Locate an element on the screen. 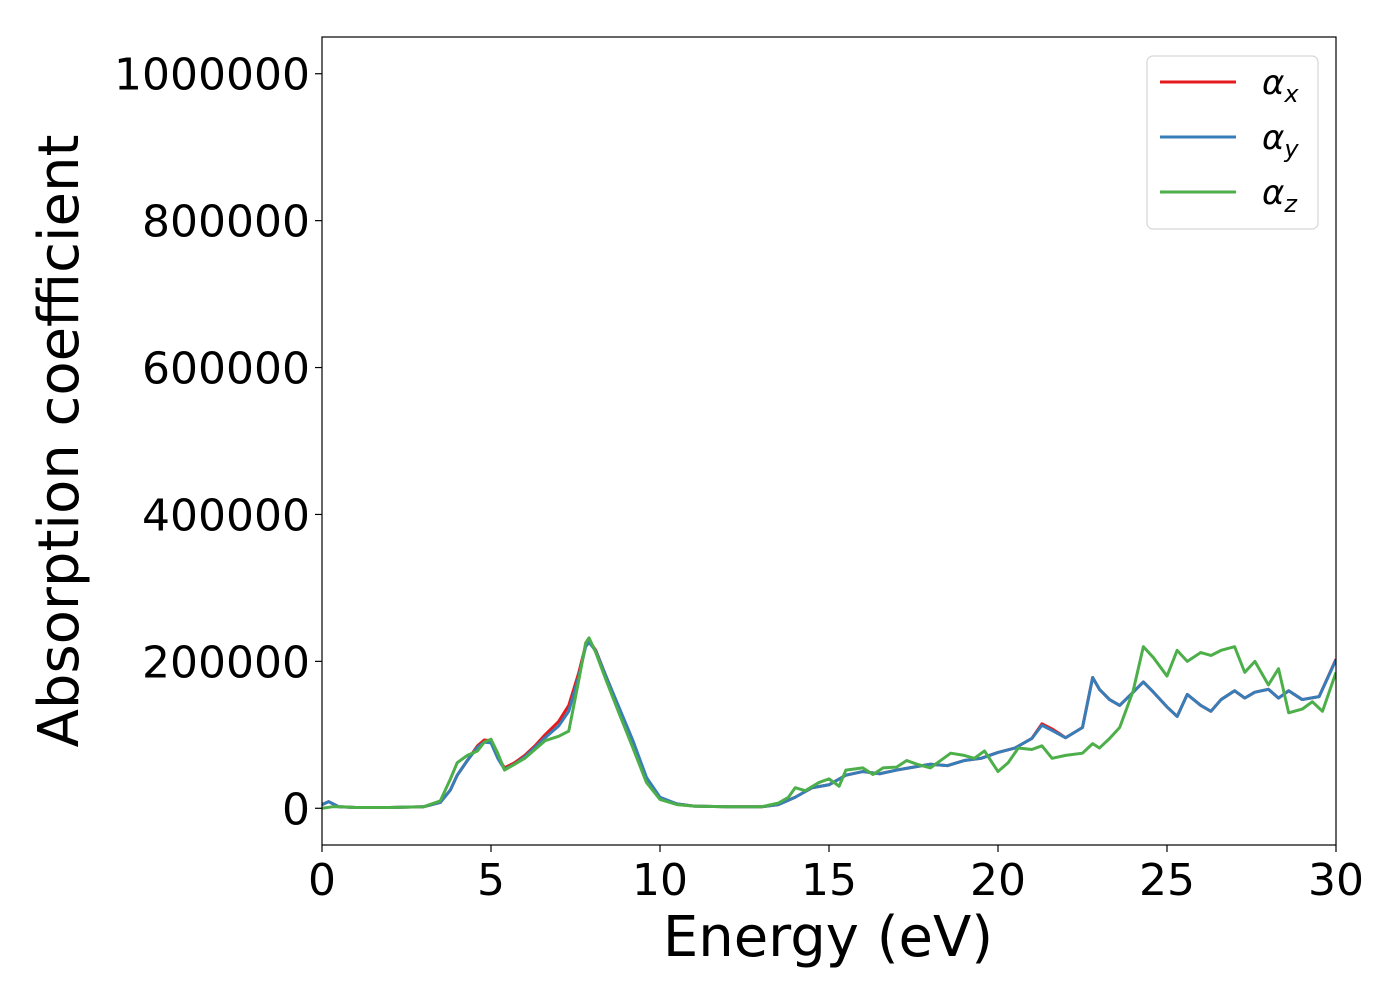 The image size is (1400, 1000). y-tick-label: 800000 is located at coordinates (226, 222).